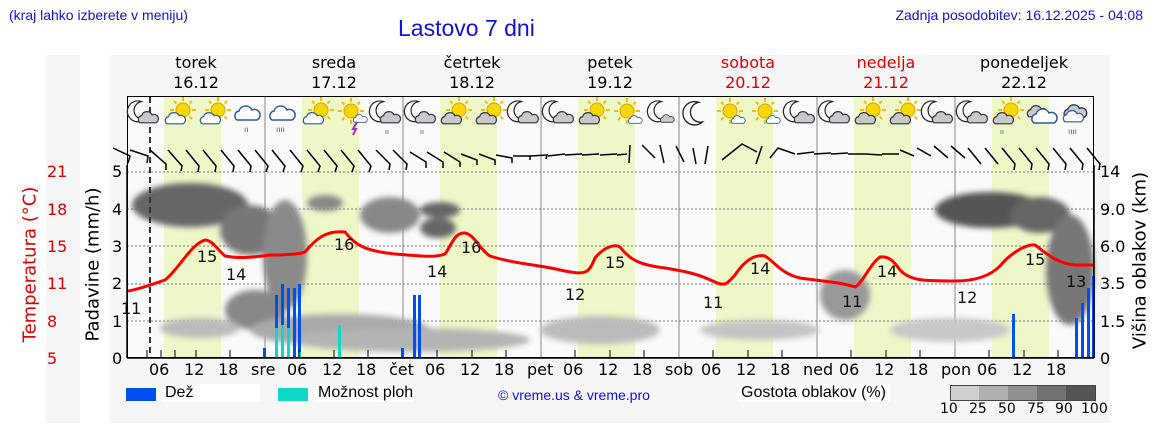 The image size is (1152, 443). What do you see at coordinates (117, 209) in the screenshot?
I see `precip-tick: 4` at bounding box center [117, 209].